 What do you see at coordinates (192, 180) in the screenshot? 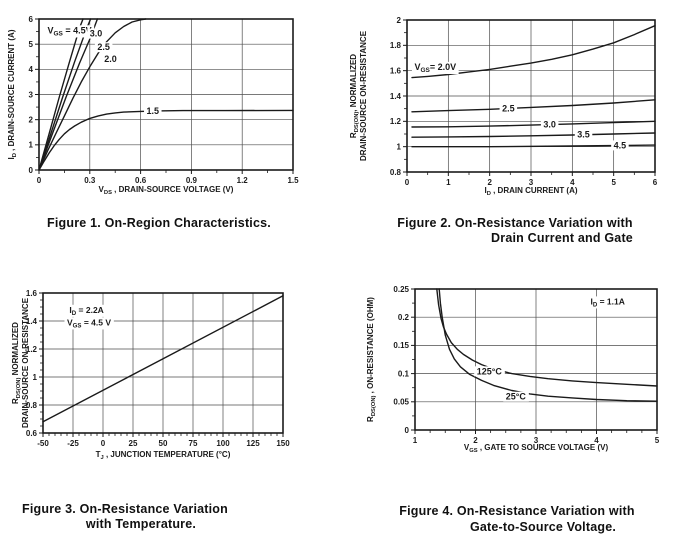
I see `svg-text: 0.9` at bounding box center [192, 180].